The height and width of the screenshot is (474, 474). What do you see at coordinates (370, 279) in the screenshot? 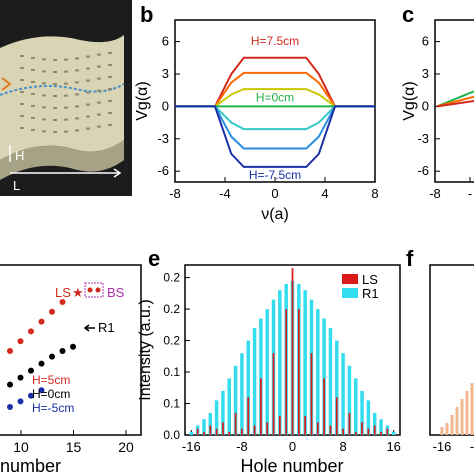
I see `legend-entry: LS` at bounding box center [370, 279].